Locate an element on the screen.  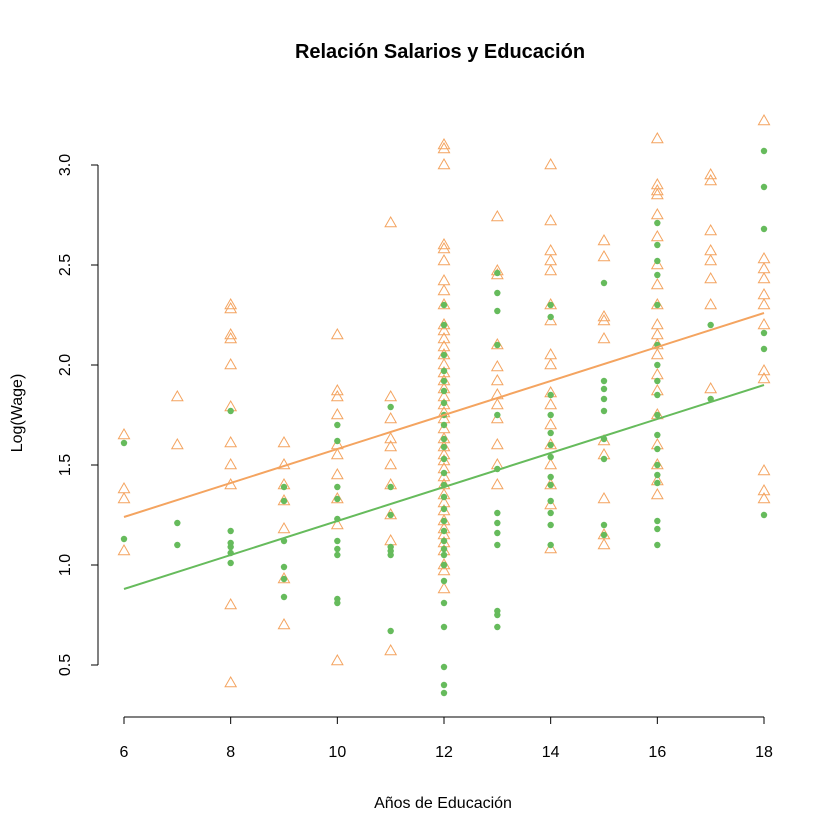
y-tick-label: 1.0 is located at coordinates (65, 565).